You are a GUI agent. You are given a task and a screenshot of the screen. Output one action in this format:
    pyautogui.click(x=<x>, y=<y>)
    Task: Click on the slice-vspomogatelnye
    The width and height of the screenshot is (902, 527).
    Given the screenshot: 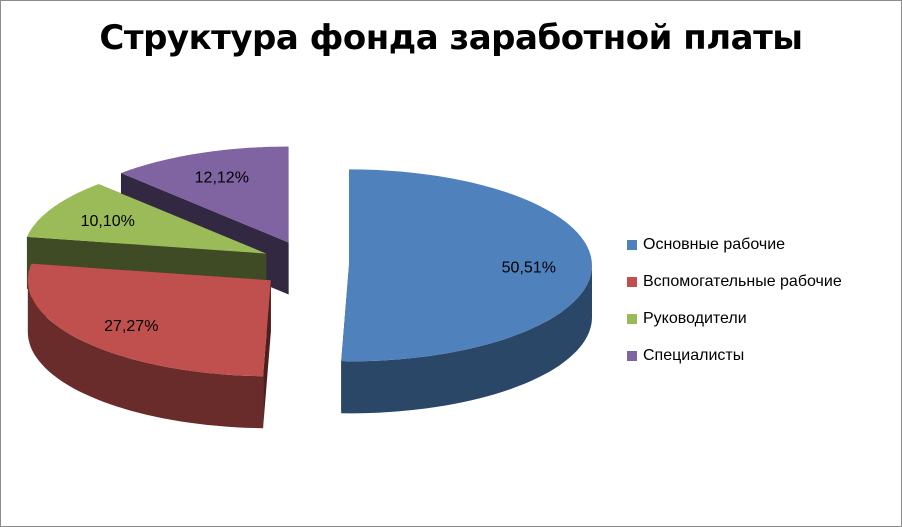 What is the action you would take?
    pyautogui.click(x=149, y=346)
    